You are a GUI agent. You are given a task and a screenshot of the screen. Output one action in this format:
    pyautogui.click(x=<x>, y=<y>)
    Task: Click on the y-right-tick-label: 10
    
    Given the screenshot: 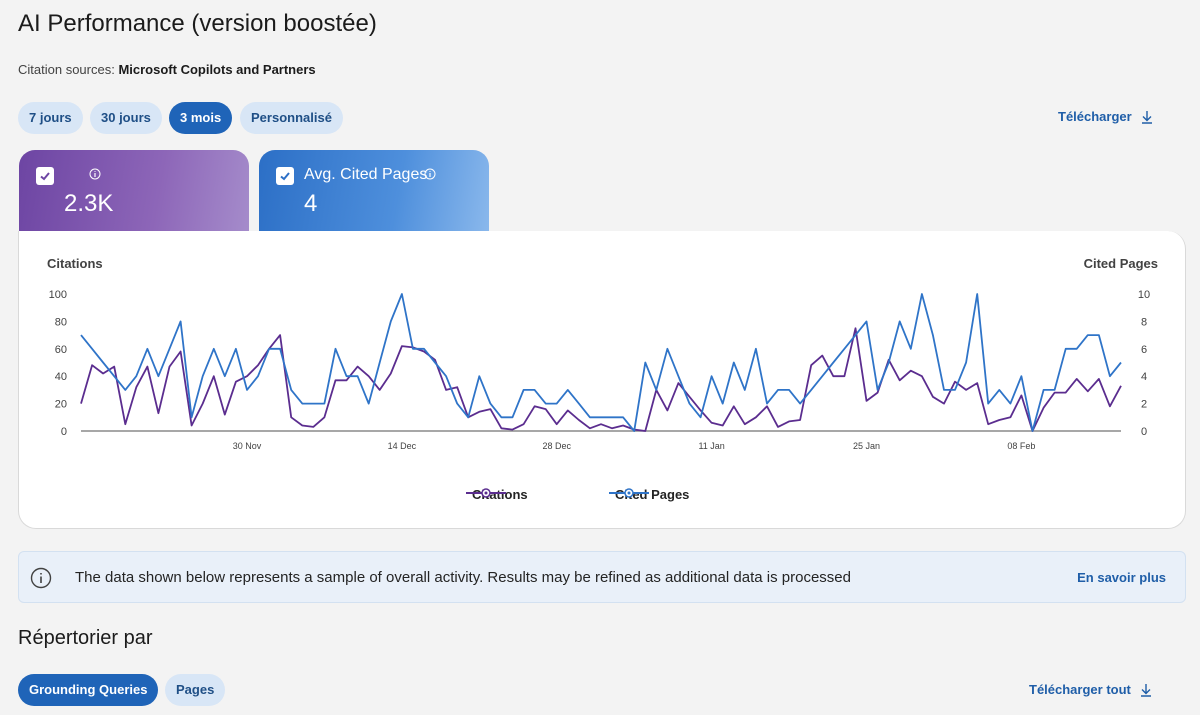 What is the action you would take?
    pyautogui.click(x=1144, y=295)
    